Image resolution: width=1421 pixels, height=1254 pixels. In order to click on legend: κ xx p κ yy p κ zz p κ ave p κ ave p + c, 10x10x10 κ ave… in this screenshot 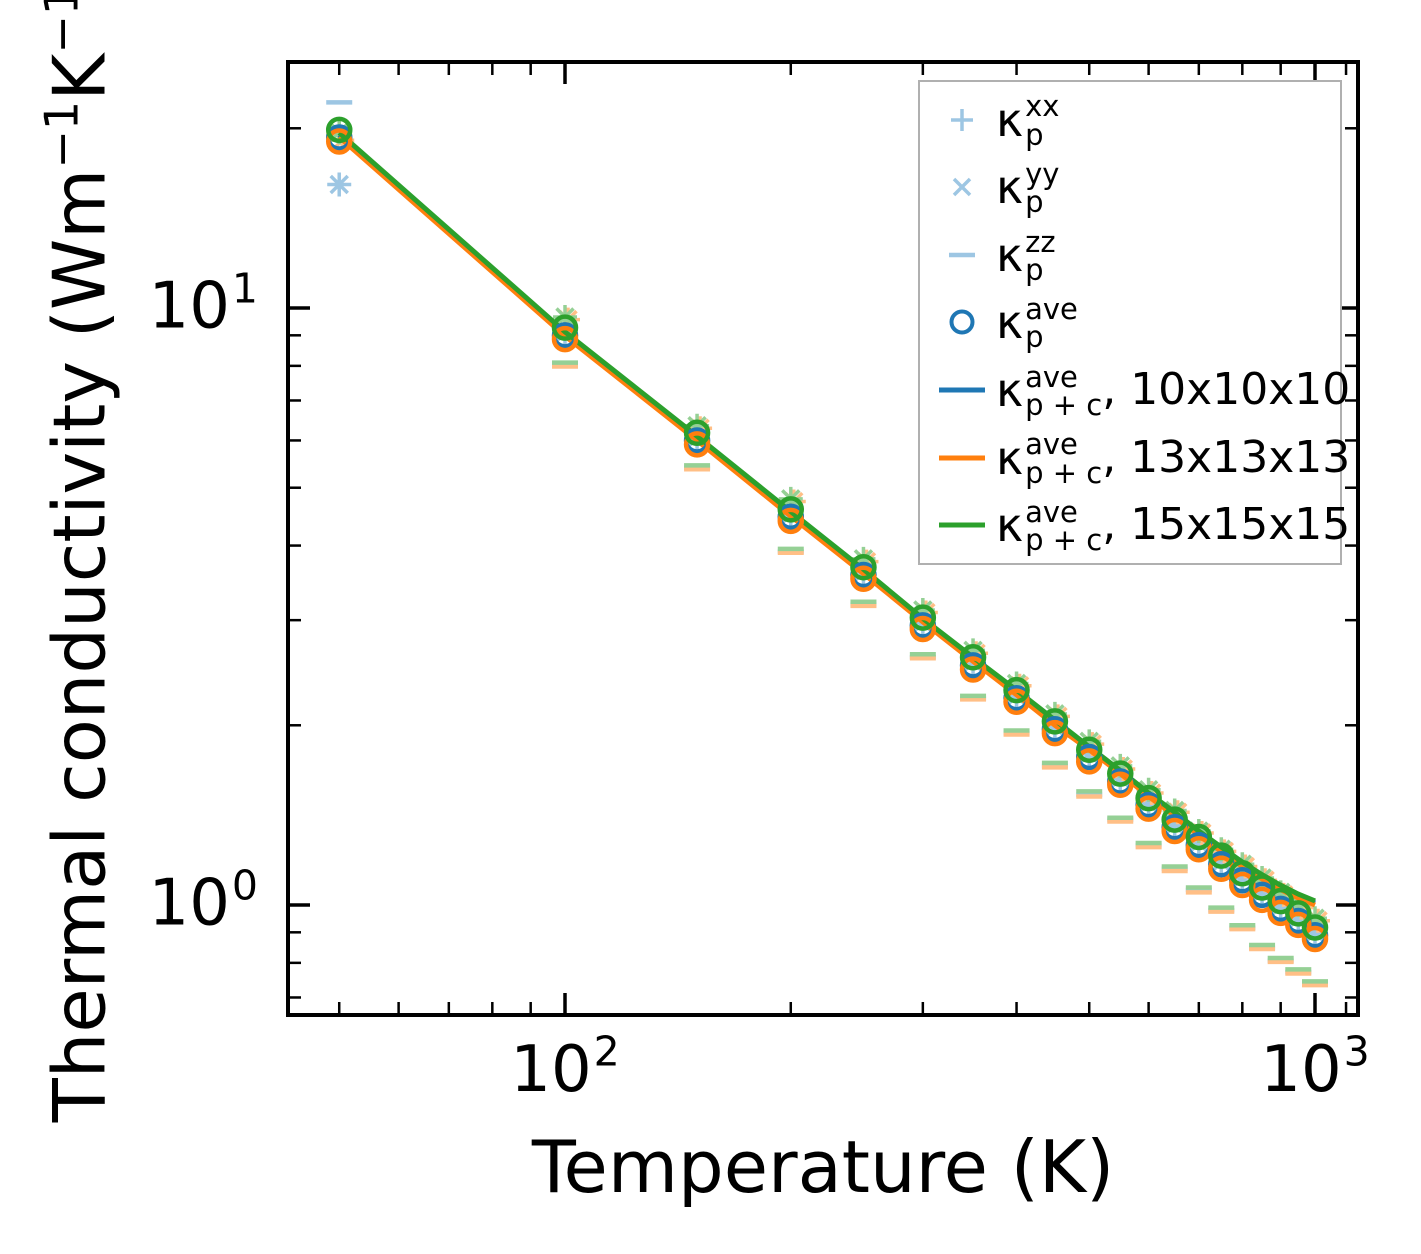, I will do `click(1134, 322)`.